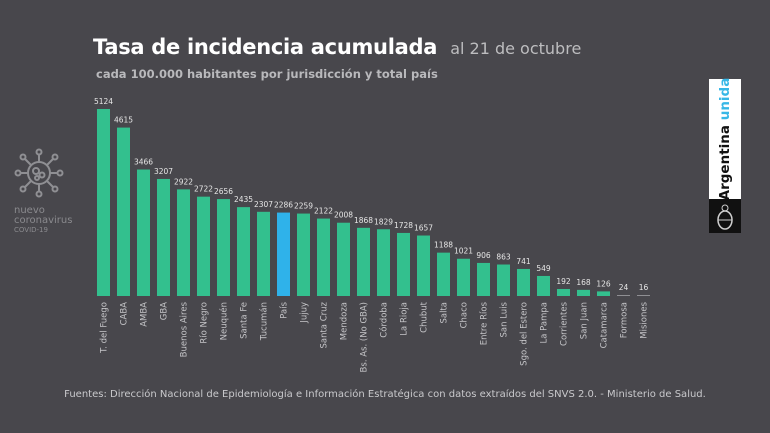 The image size is (770, 433). Describe the element at coordinates (325, 324) in the screenshot. I see `category-label-11: Santa Cruz` at that location.